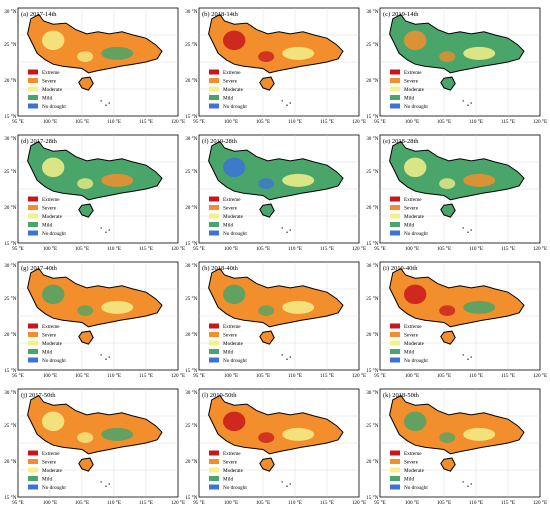 The height and width of the screenshot is (523, 550). Describe the element at coordinates (178, 121) in the screenshot. I see `x-tick-label: 120 °E` at that location.